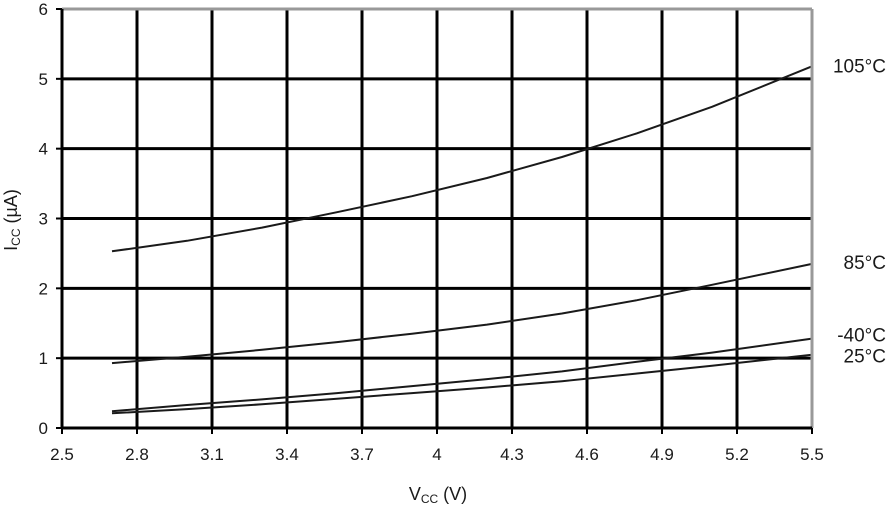 Image resolution: width=891 pixels, height=510 pixels. I want to click on y-tick-label: 1, so click(43, 358).